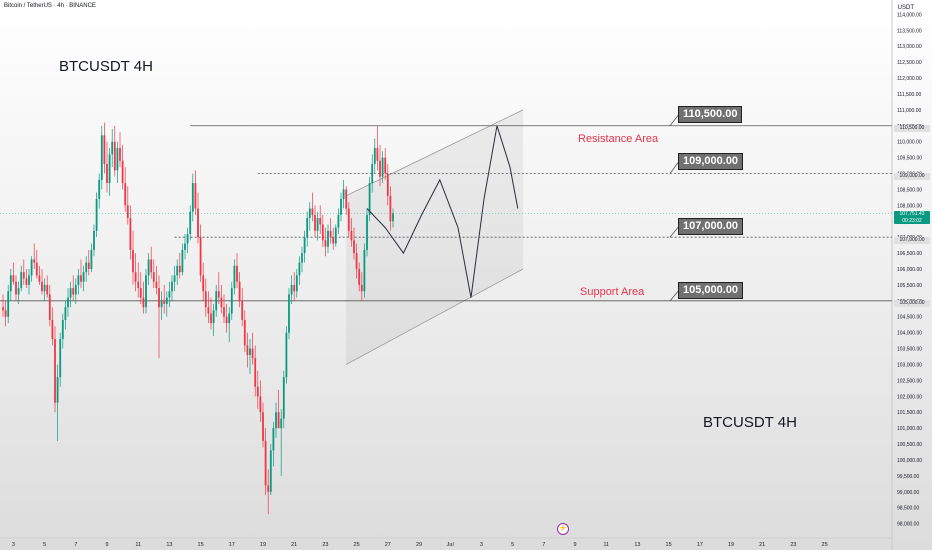 The width and height of the screenshot is (932, 550). Describe the element at coordinates (908, 477) in the screenshot. I see `y-tick-label: 99,500.00` at that location.